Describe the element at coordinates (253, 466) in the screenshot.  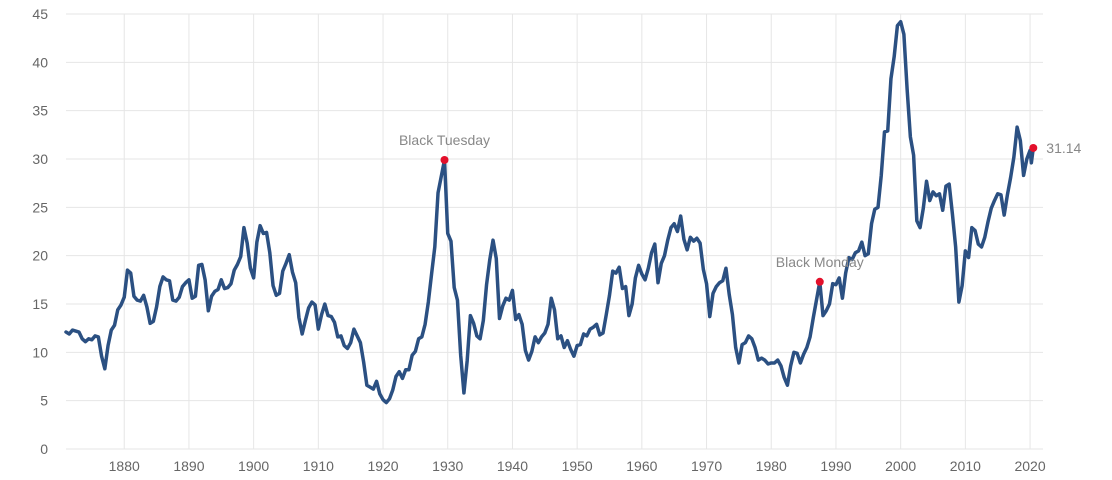
I see `x-tick-label: 1900` at that location.